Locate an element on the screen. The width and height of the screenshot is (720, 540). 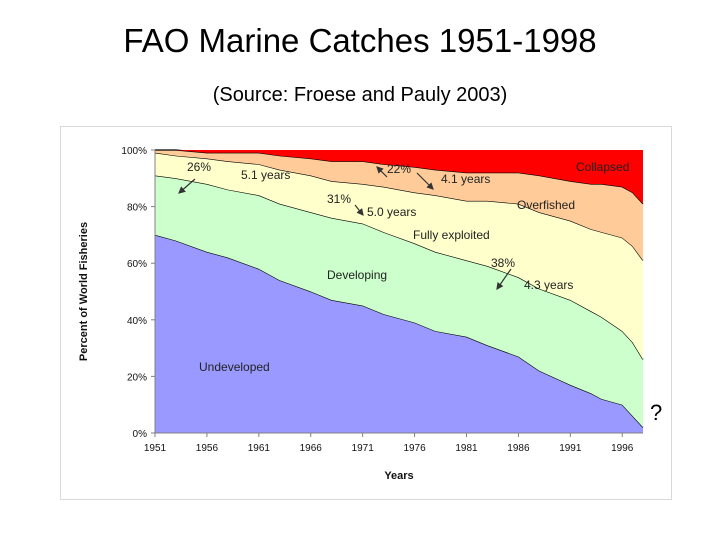
slide-title: FAO Marine Catches 1951-1998 is located at coordinates (360, 40).